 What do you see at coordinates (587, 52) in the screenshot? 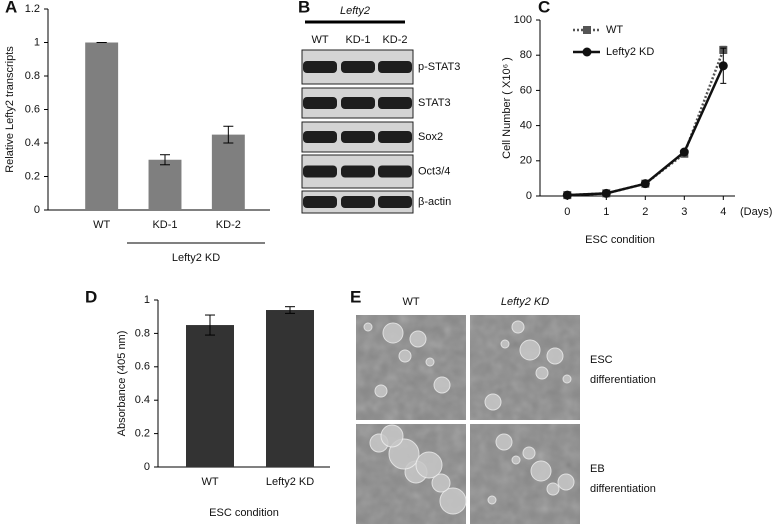
I see `legend-marker` at bounding box center [587, 52].